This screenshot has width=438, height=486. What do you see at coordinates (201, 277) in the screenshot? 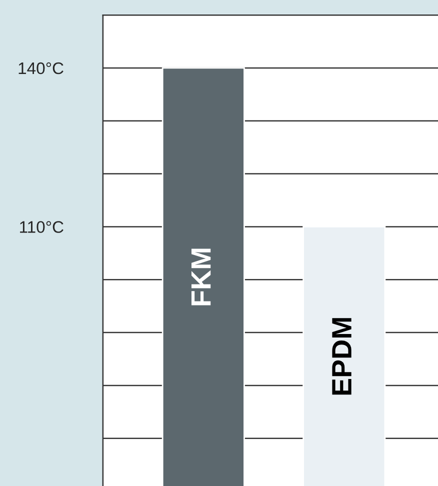
I see `x-tick-label: FKM` at bounding box center [201, 277].